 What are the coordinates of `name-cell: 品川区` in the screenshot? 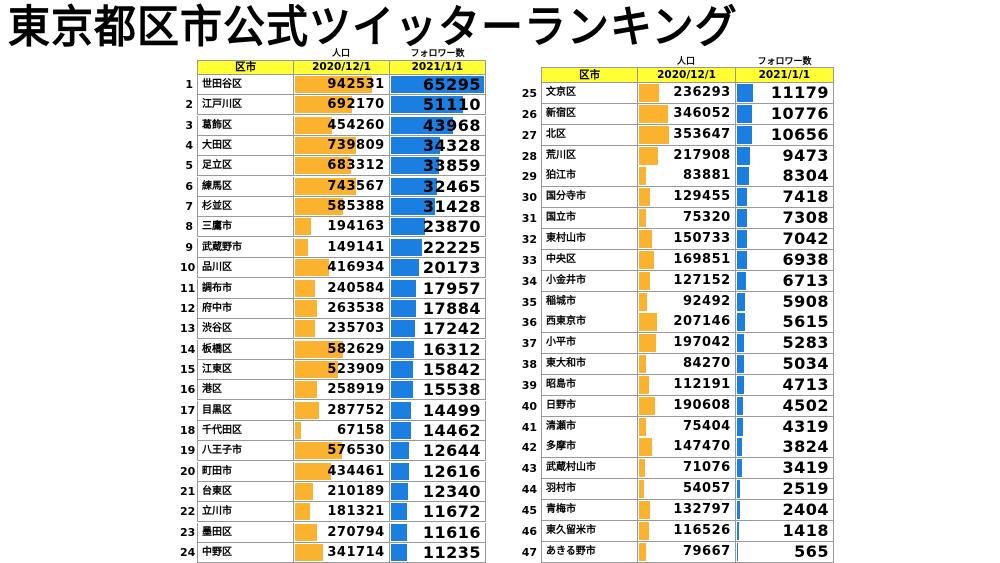 It's located at (217, 268).